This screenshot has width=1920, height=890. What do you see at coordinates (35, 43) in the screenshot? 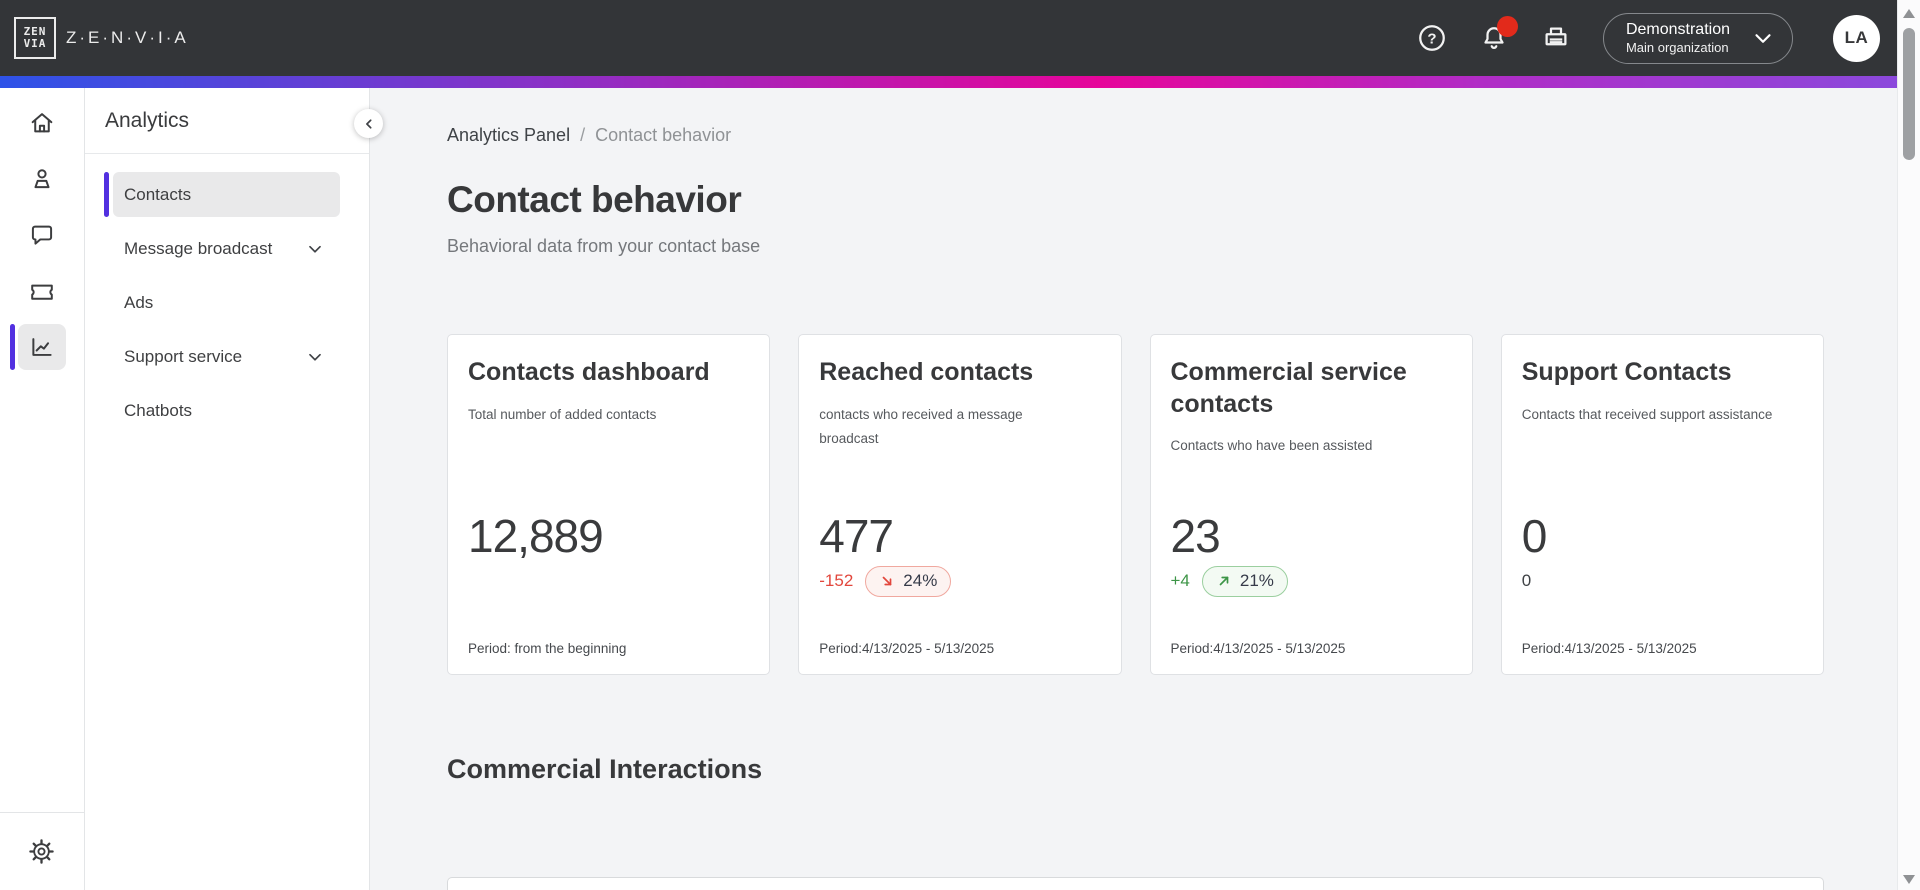
I see `logo-glyph-bottom: VIA` at bounding box center [35, 43].